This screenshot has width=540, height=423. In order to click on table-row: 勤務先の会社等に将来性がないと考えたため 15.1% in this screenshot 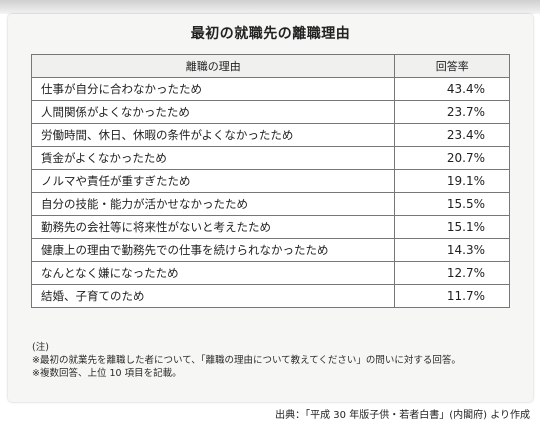, I will do `click(270, 227)`.